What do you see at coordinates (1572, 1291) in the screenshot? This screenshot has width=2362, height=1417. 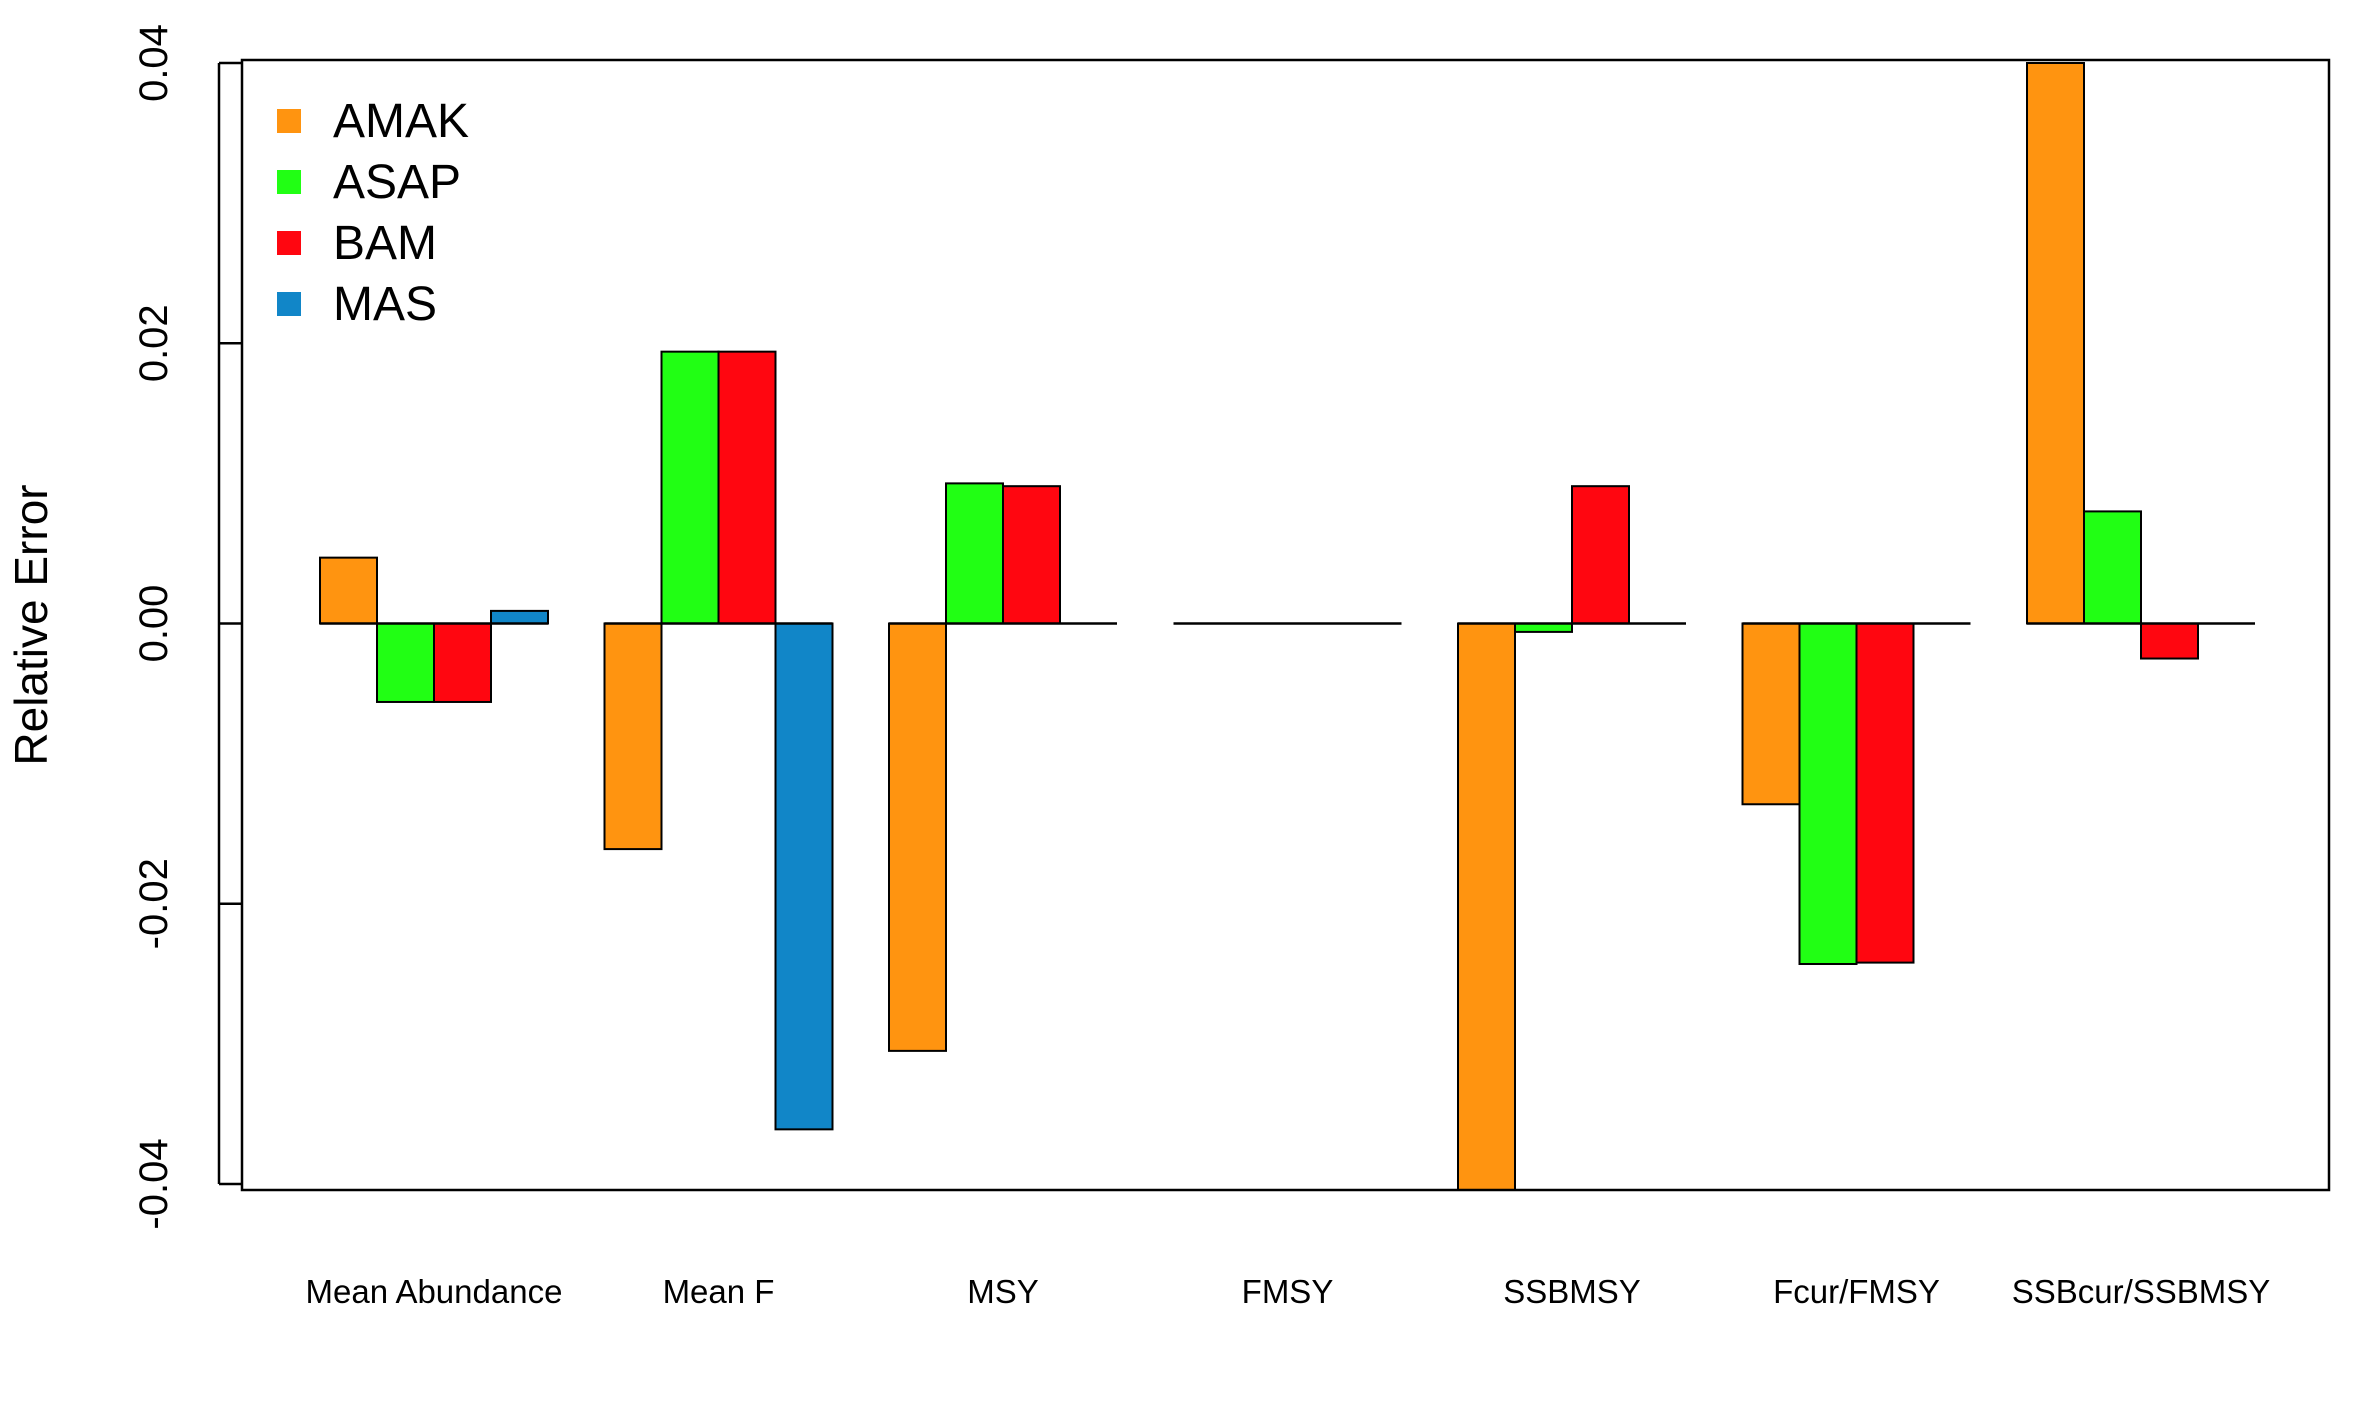 I see `x-tick-label-ssbmsy: SSBMSY` at bounding box center [1572, 1291].